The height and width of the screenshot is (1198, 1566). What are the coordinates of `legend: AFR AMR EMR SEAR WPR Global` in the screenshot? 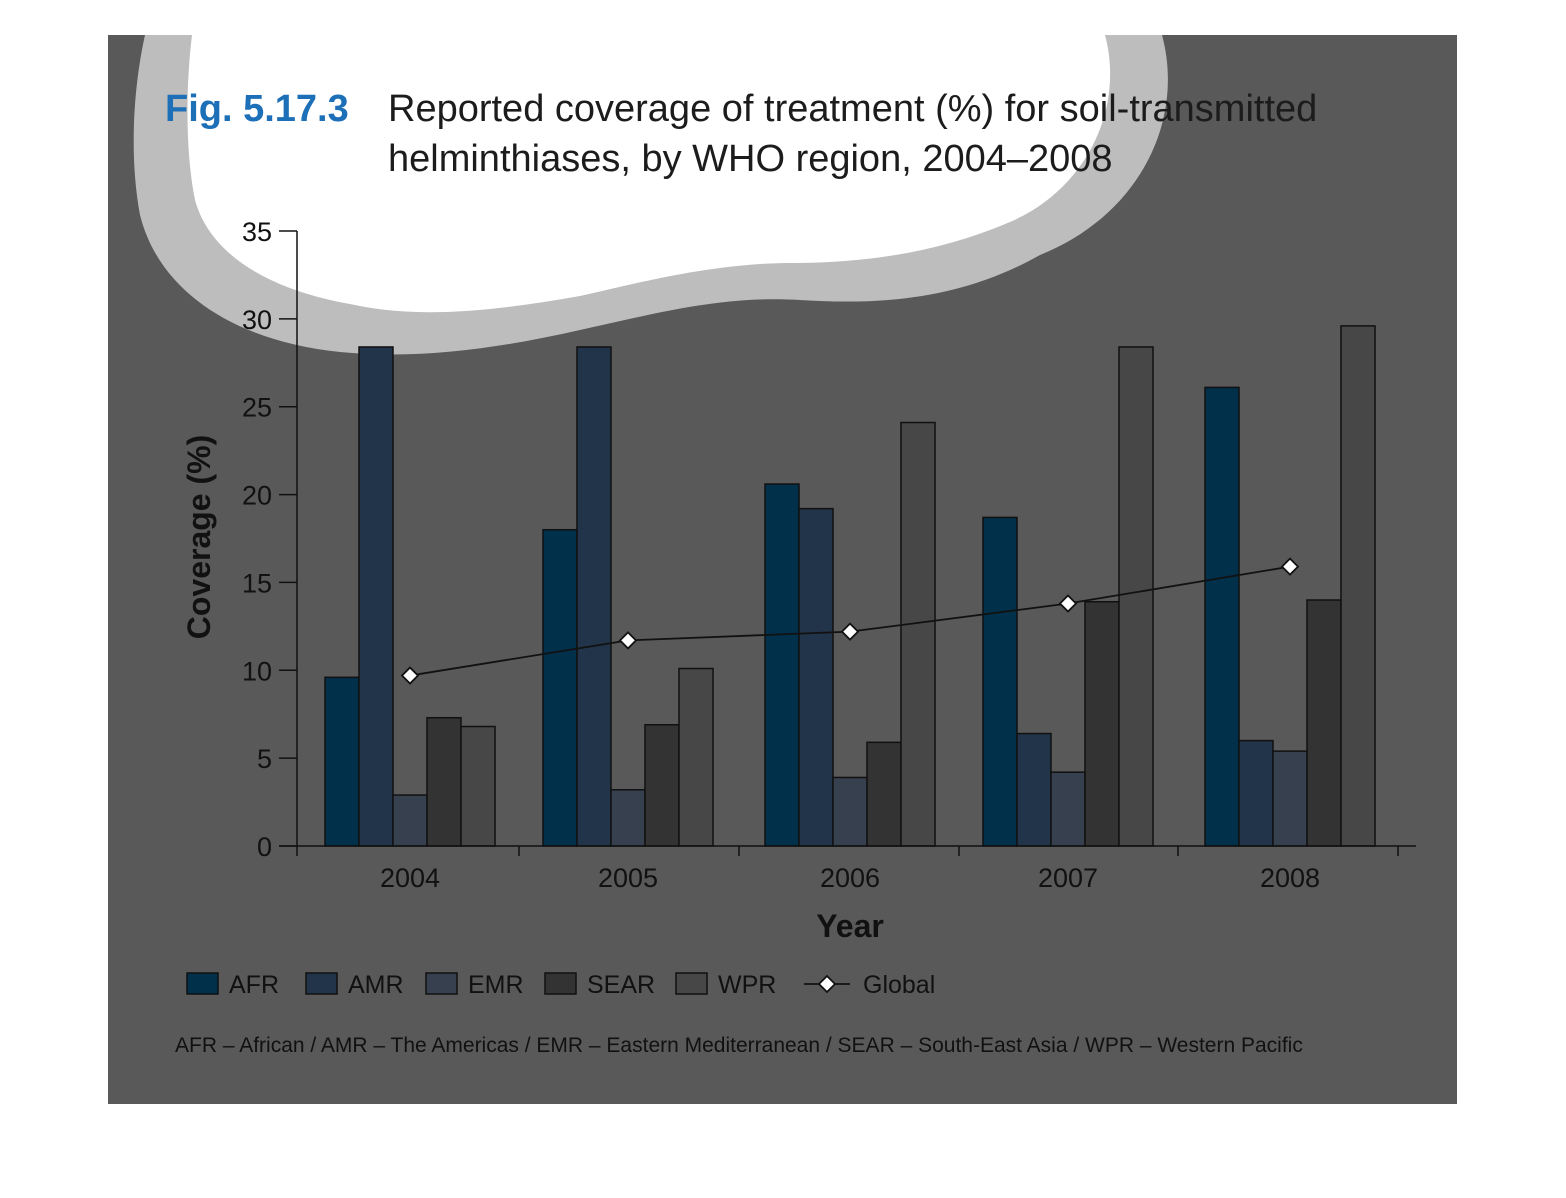 It's located at (560, 985).